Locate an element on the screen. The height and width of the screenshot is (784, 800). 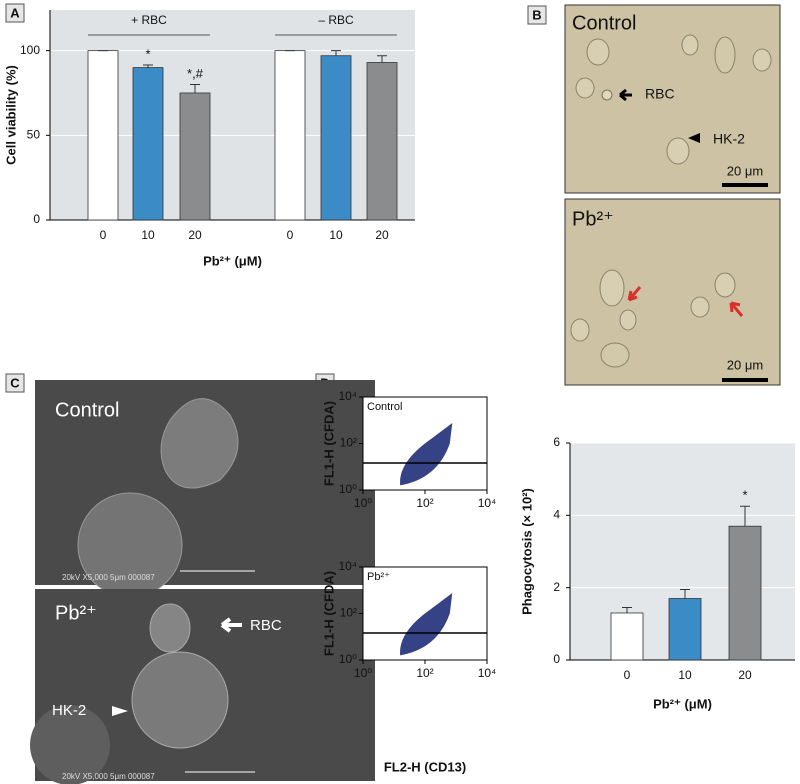
photo-control is located at coordinates (672, 99).